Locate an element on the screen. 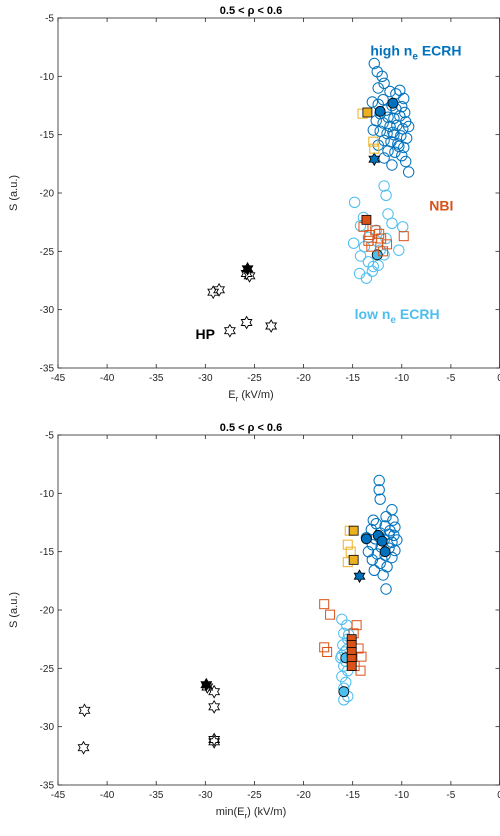 Image resolution: width=500 pixels, height=836 pixels. x-axis-label: min(Er) (kV/m) is located at coordinates (251, 813).